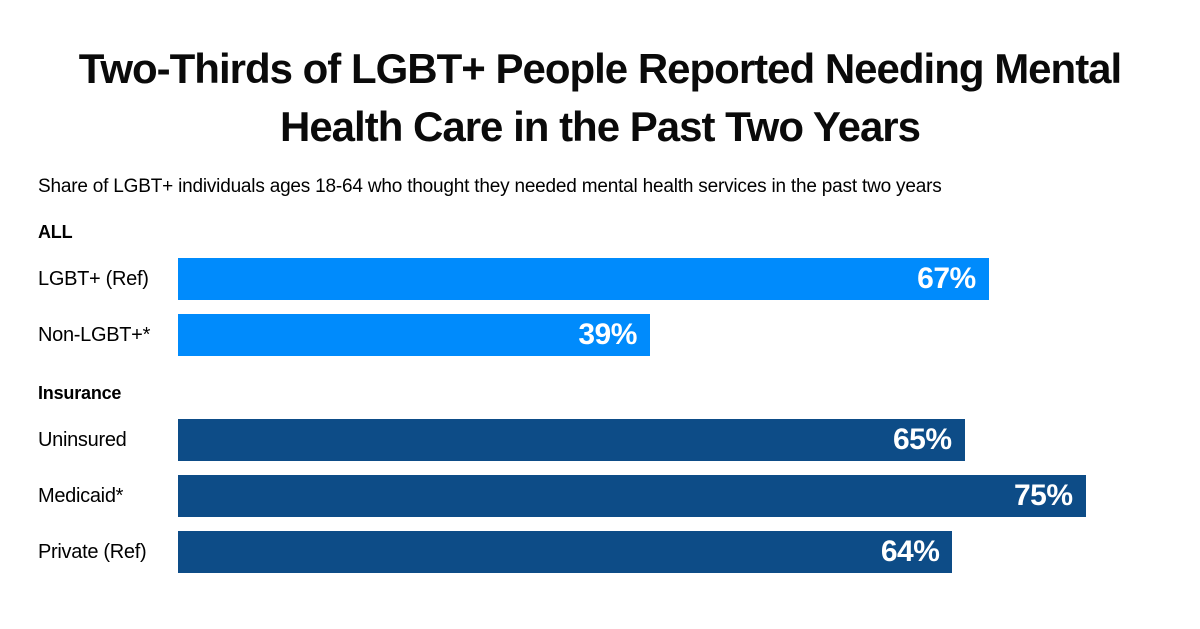 This screenshot has width=1200, height=629. What do you see at coordinates (565, 552) in the screenshot?
I see `bar: 64%` at bounding box center [565, 552].